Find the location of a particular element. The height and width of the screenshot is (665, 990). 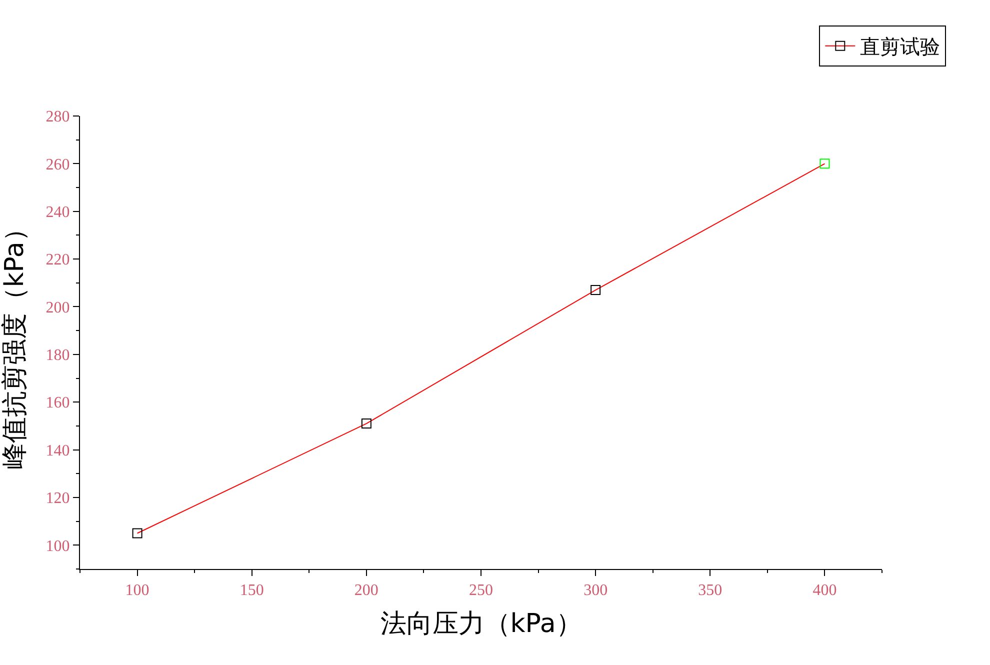

x-axis-title: 法向压力（kPa） is located at coordinates (481, 623).